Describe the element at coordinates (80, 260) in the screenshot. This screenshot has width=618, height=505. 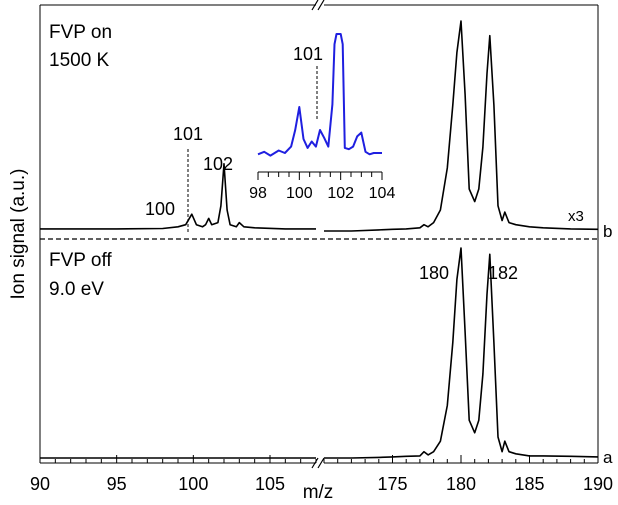
I see `bottom-panel-label-line1: FVP off` at that location.